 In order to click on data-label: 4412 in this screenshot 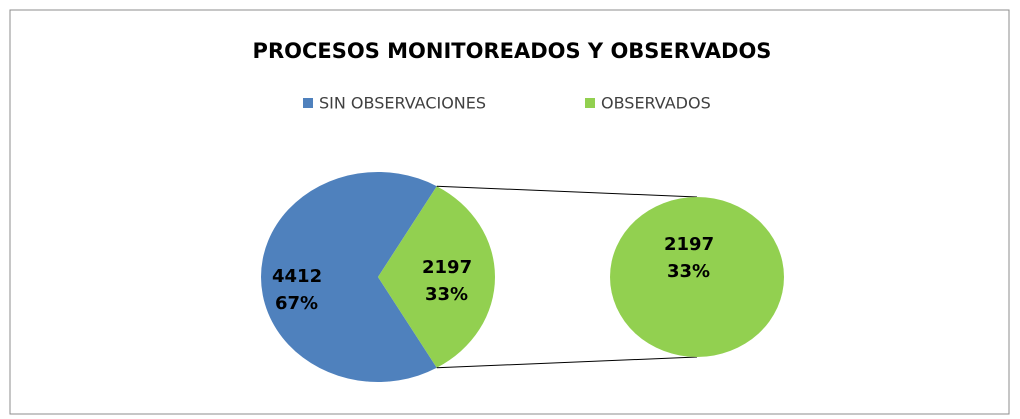, I will do `click(297, 276)`.